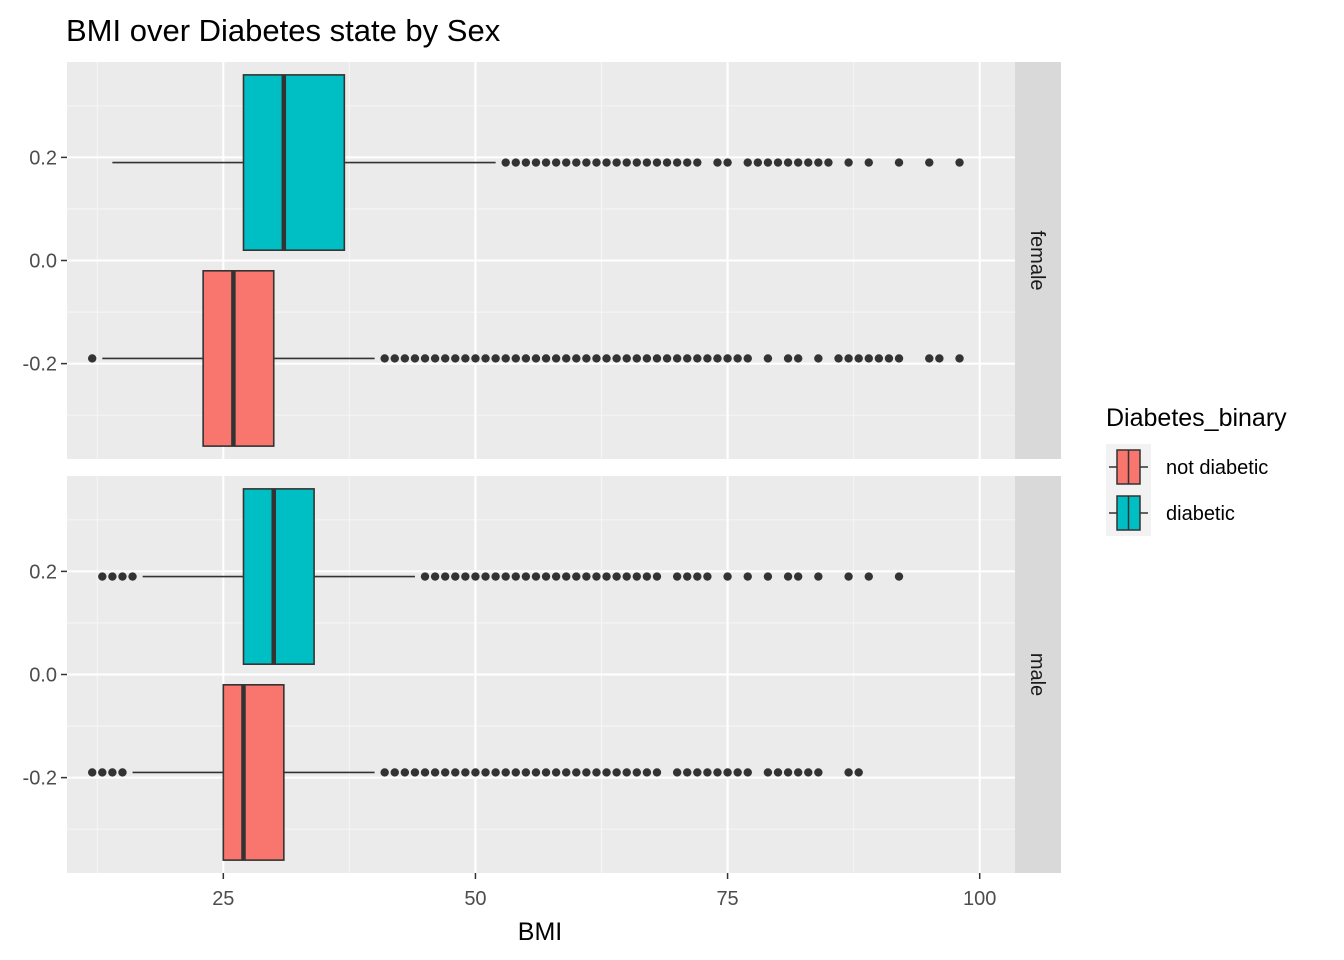 This screenshot has width=1344, height=960. What do you see at coordinates (43, 158) in the screenshot?
I see `y-tick-label: 0.2` at bounding box center [43, 158].